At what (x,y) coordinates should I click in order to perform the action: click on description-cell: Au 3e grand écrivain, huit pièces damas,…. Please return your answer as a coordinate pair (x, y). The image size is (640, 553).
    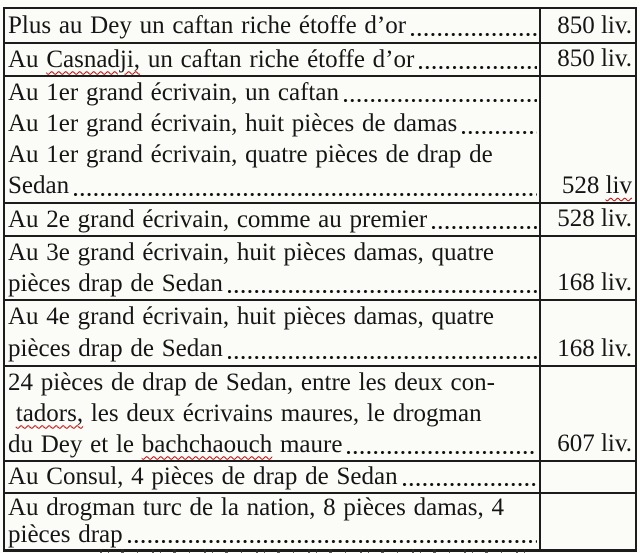
    Looking at the image, I should click on (272, 268).